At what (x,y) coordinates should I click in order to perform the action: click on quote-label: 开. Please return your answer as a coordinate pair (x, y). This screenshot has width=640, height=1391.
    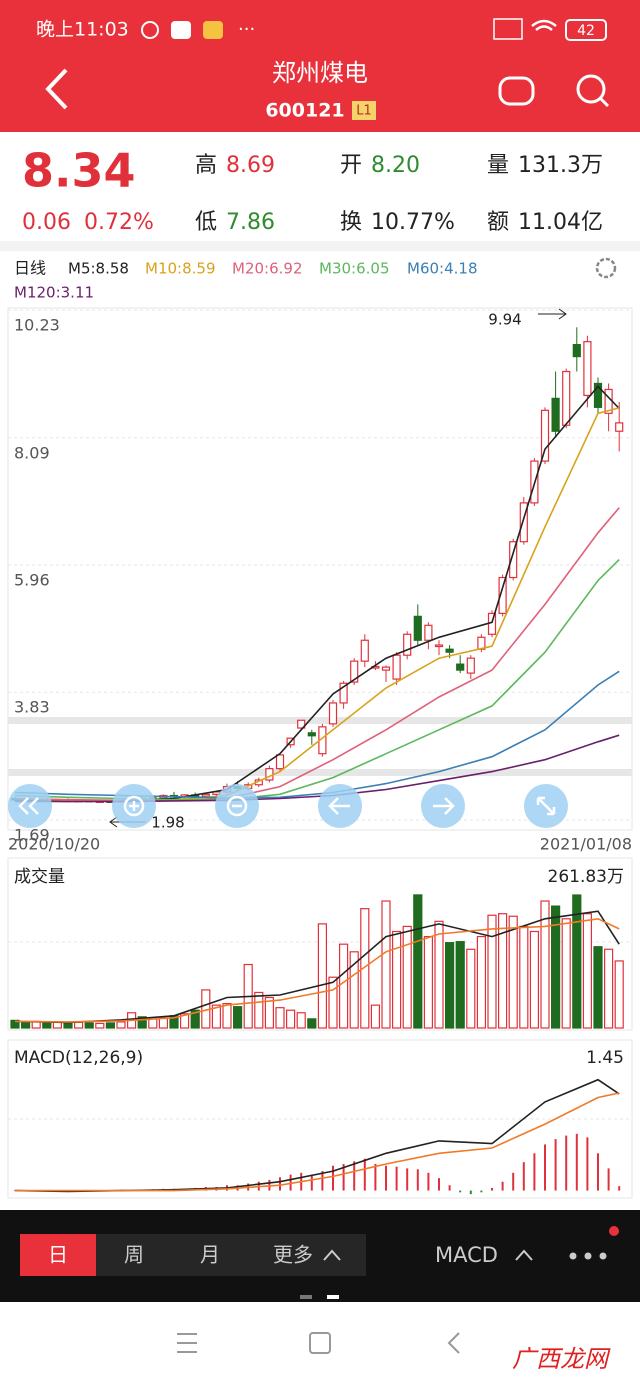
    Looking at the image, I should click on (351, 165).